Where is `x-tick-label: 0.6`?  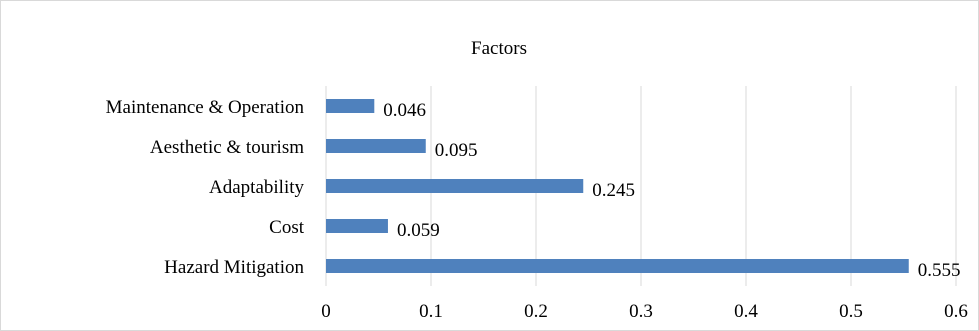
x-tick-label: 0.6 is located at coordinates (956, 311).